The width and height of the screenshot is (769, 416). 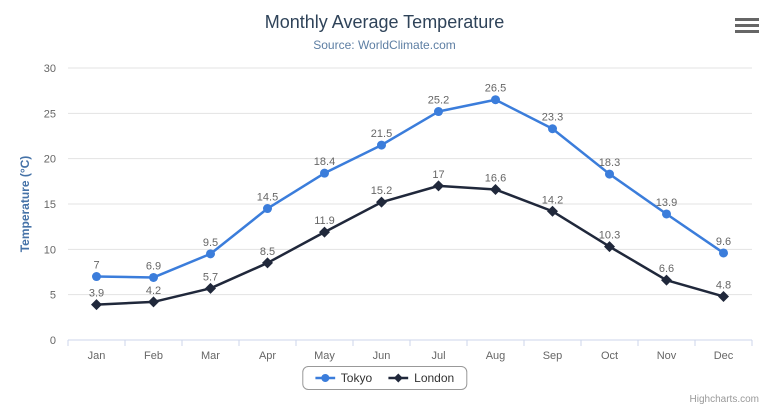 I want to click on x-axis-tick-label: Dec, so click(x=724, y=356).